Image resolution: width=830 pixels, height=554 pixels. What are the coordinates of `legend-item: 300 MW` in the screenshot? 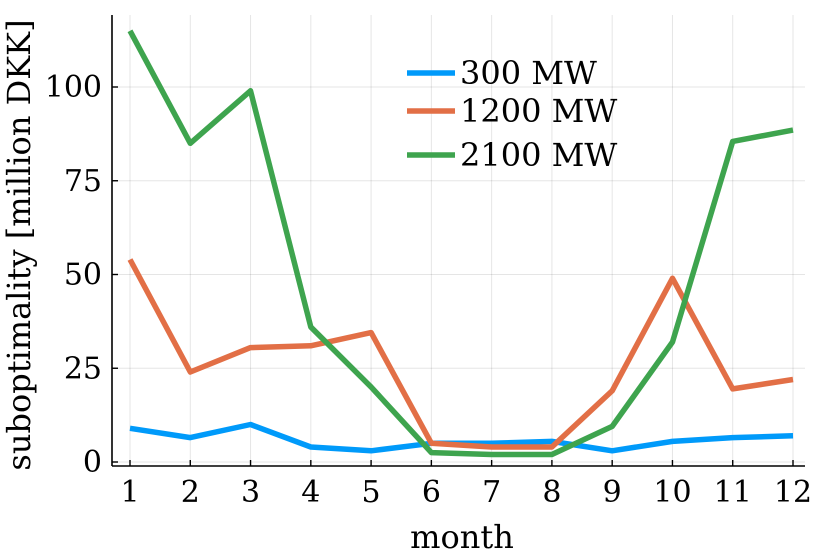 It's located at (502, 73).